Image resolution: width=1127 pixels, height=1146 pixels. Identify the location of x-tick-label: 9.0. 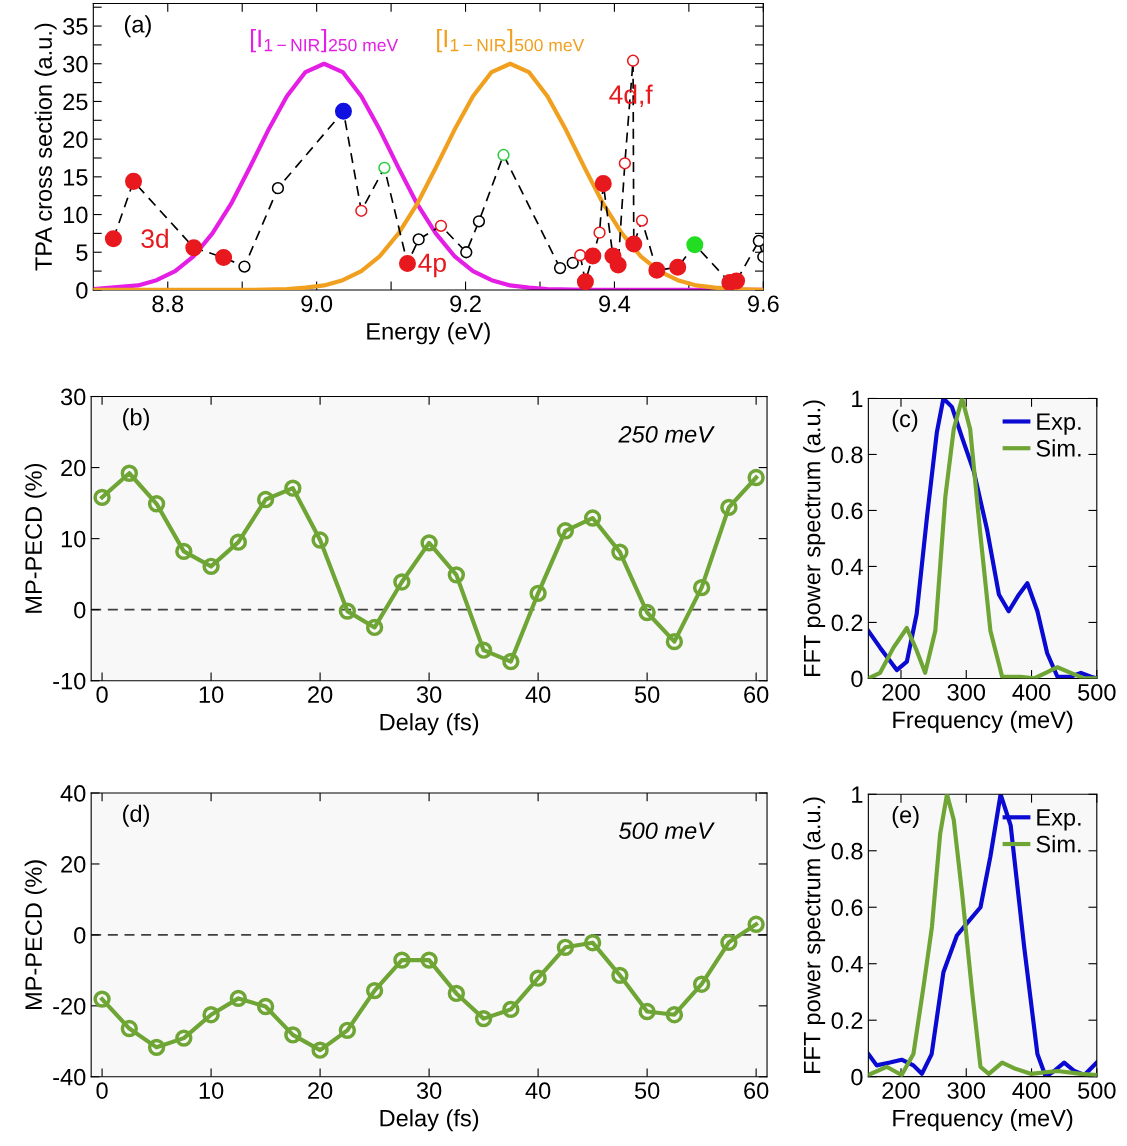
(317, 304).